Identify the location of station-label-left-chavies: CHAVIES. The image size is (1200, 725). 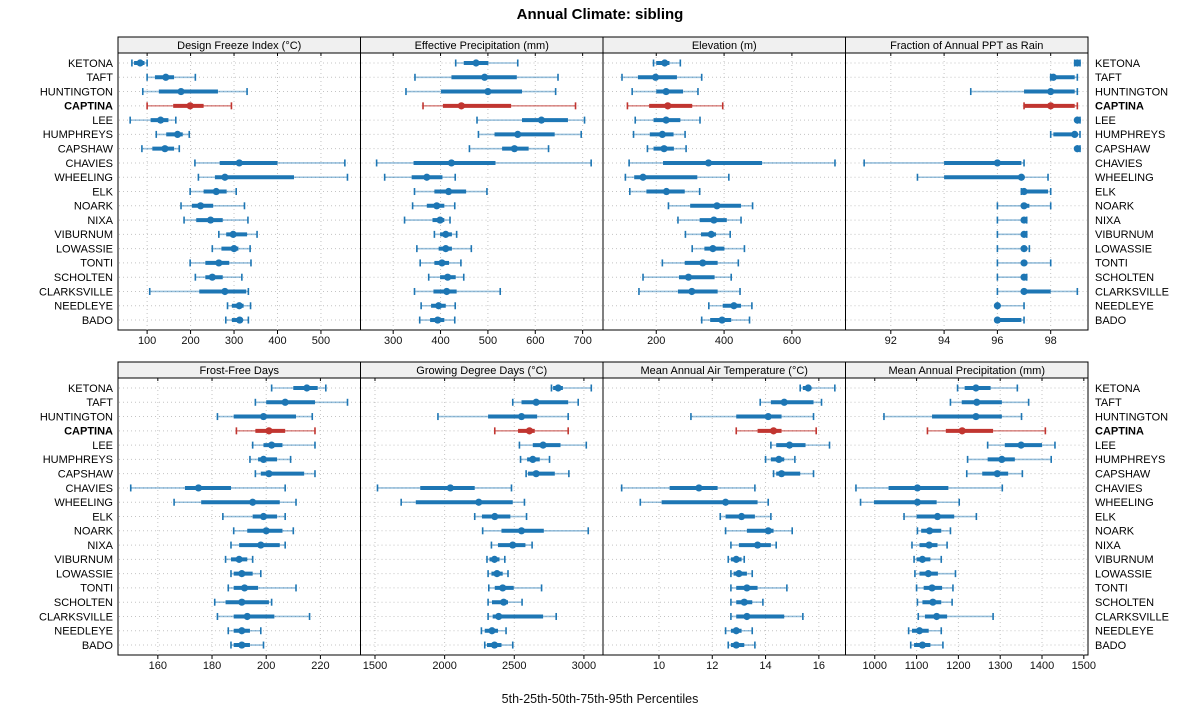
(89, 489).